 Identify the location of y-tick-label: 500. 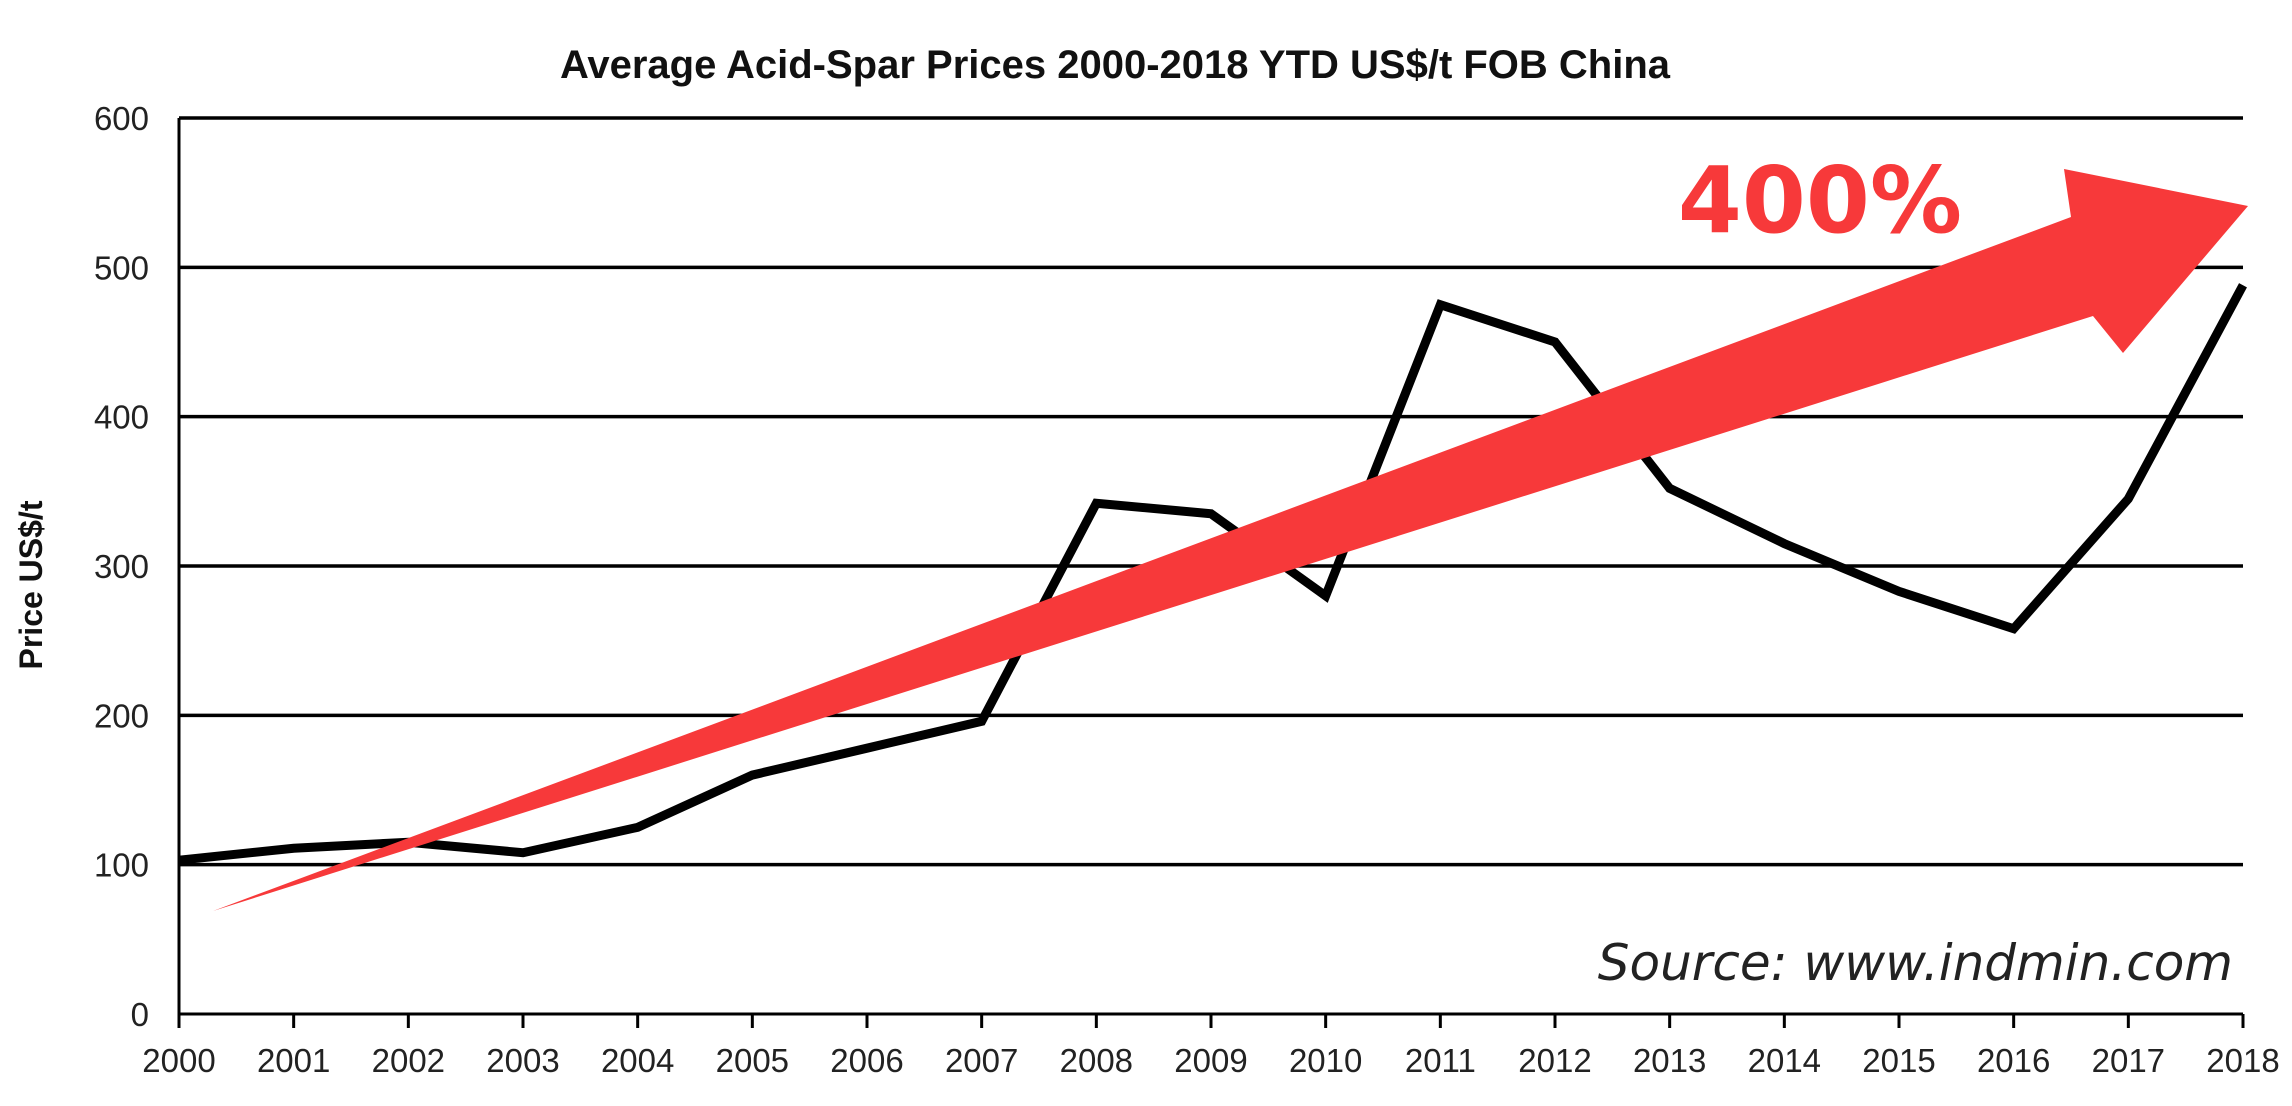
(121, 267).